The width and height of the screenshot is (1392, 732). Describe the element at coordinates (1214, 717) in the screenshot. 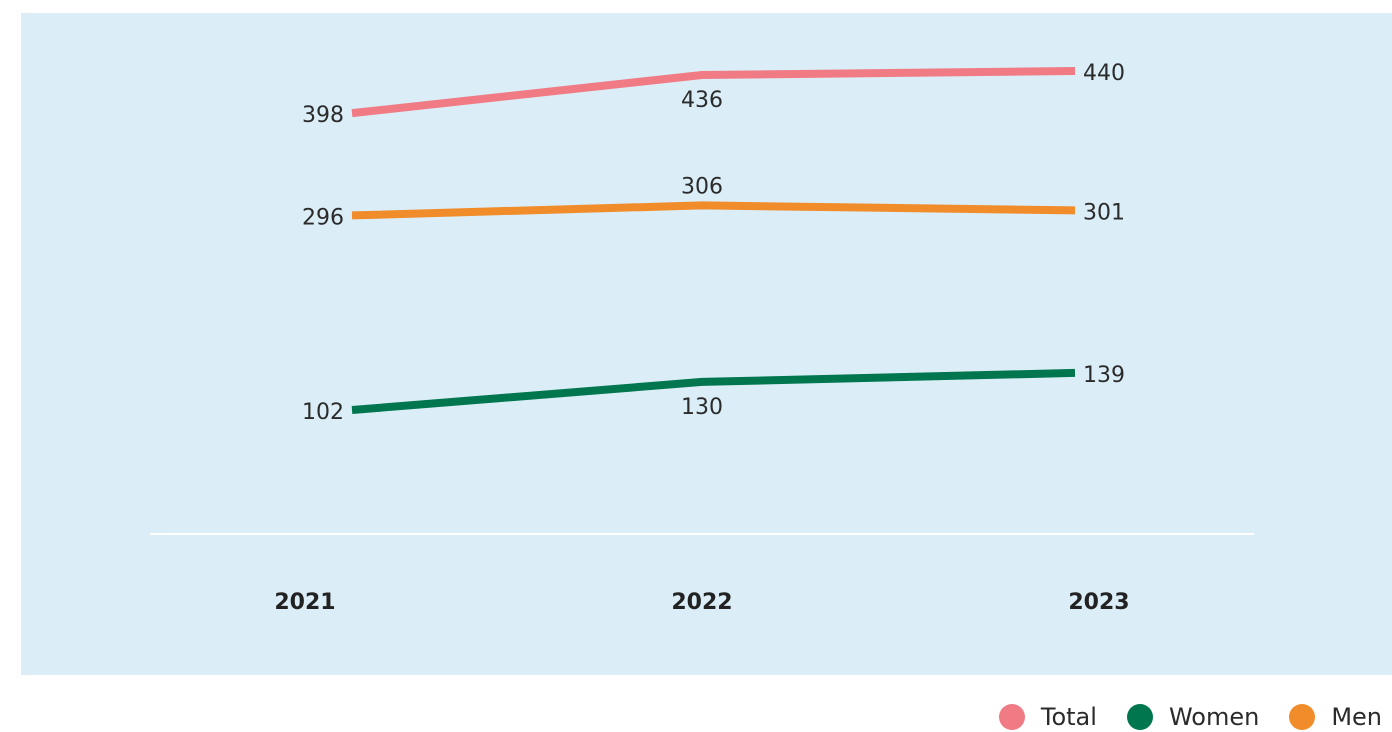

I see `legend-label-women: Women` at that location.